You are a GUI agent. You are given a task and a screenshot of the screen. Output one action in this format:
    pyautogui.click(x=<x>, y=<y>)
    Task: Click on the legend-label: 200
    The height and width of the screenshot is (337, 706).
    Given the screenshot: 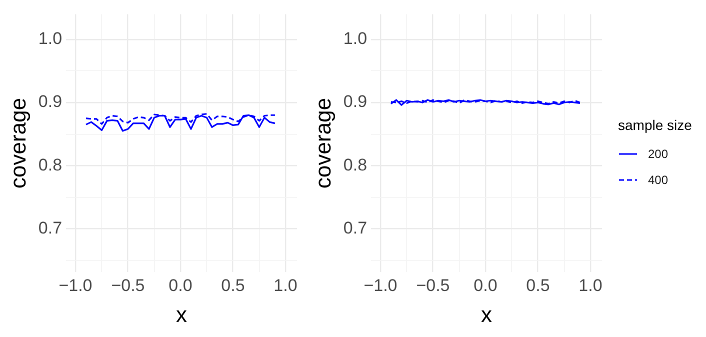 What is the action you would take?
    pyautogui.click(x=658, y=154)
    